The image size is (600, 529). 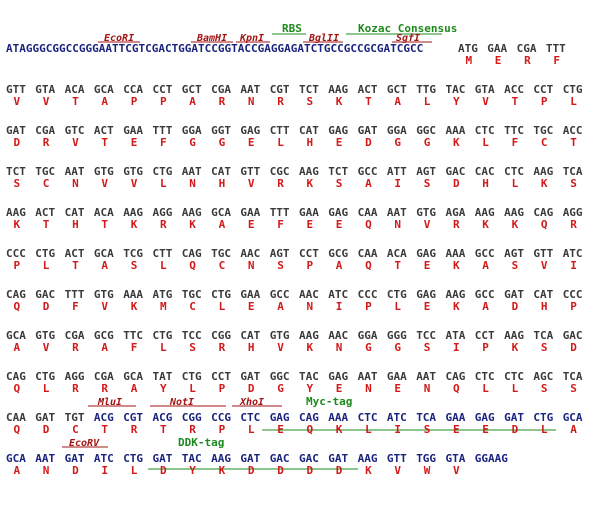 What do you see at coordinates (426, 335) in the screenshot?
I see `codon: TCC` at bounding box center [426, 335].